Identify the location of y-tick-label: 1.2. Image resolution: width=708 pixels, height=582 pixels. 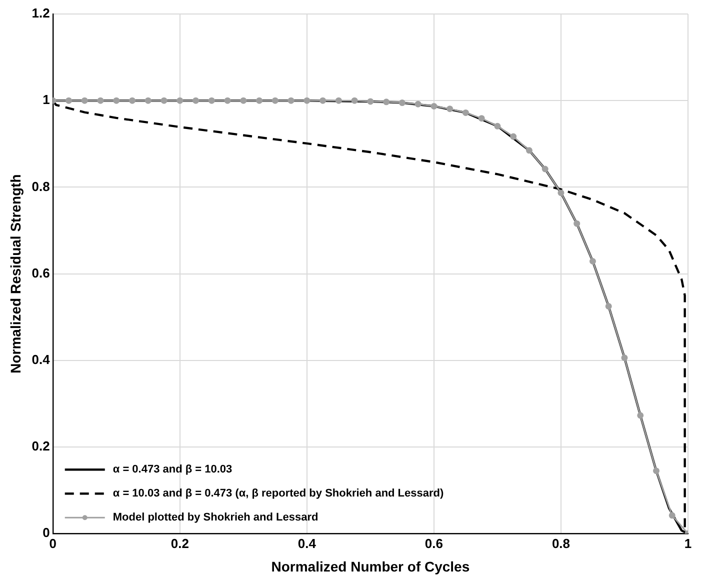
(41, 13).